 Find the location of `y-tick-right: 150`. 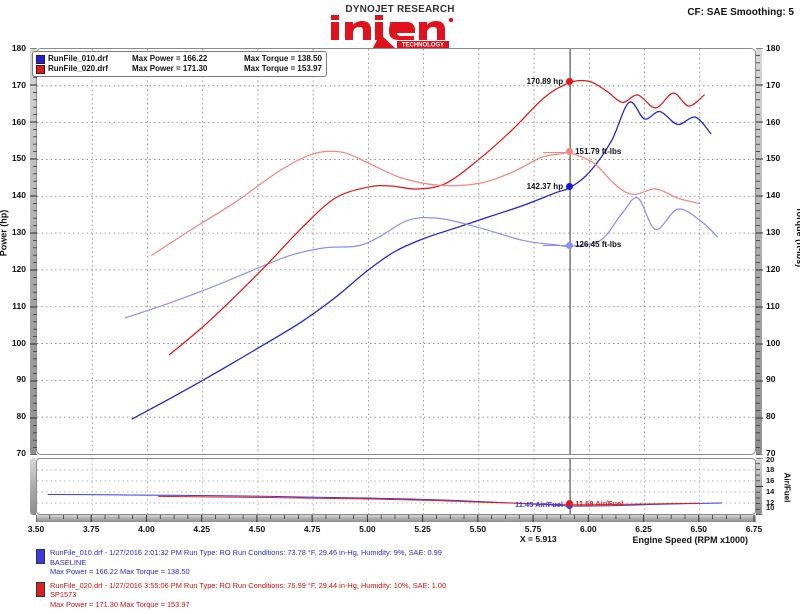

y-tick-right: 150 is located at coordinates (773, 158).